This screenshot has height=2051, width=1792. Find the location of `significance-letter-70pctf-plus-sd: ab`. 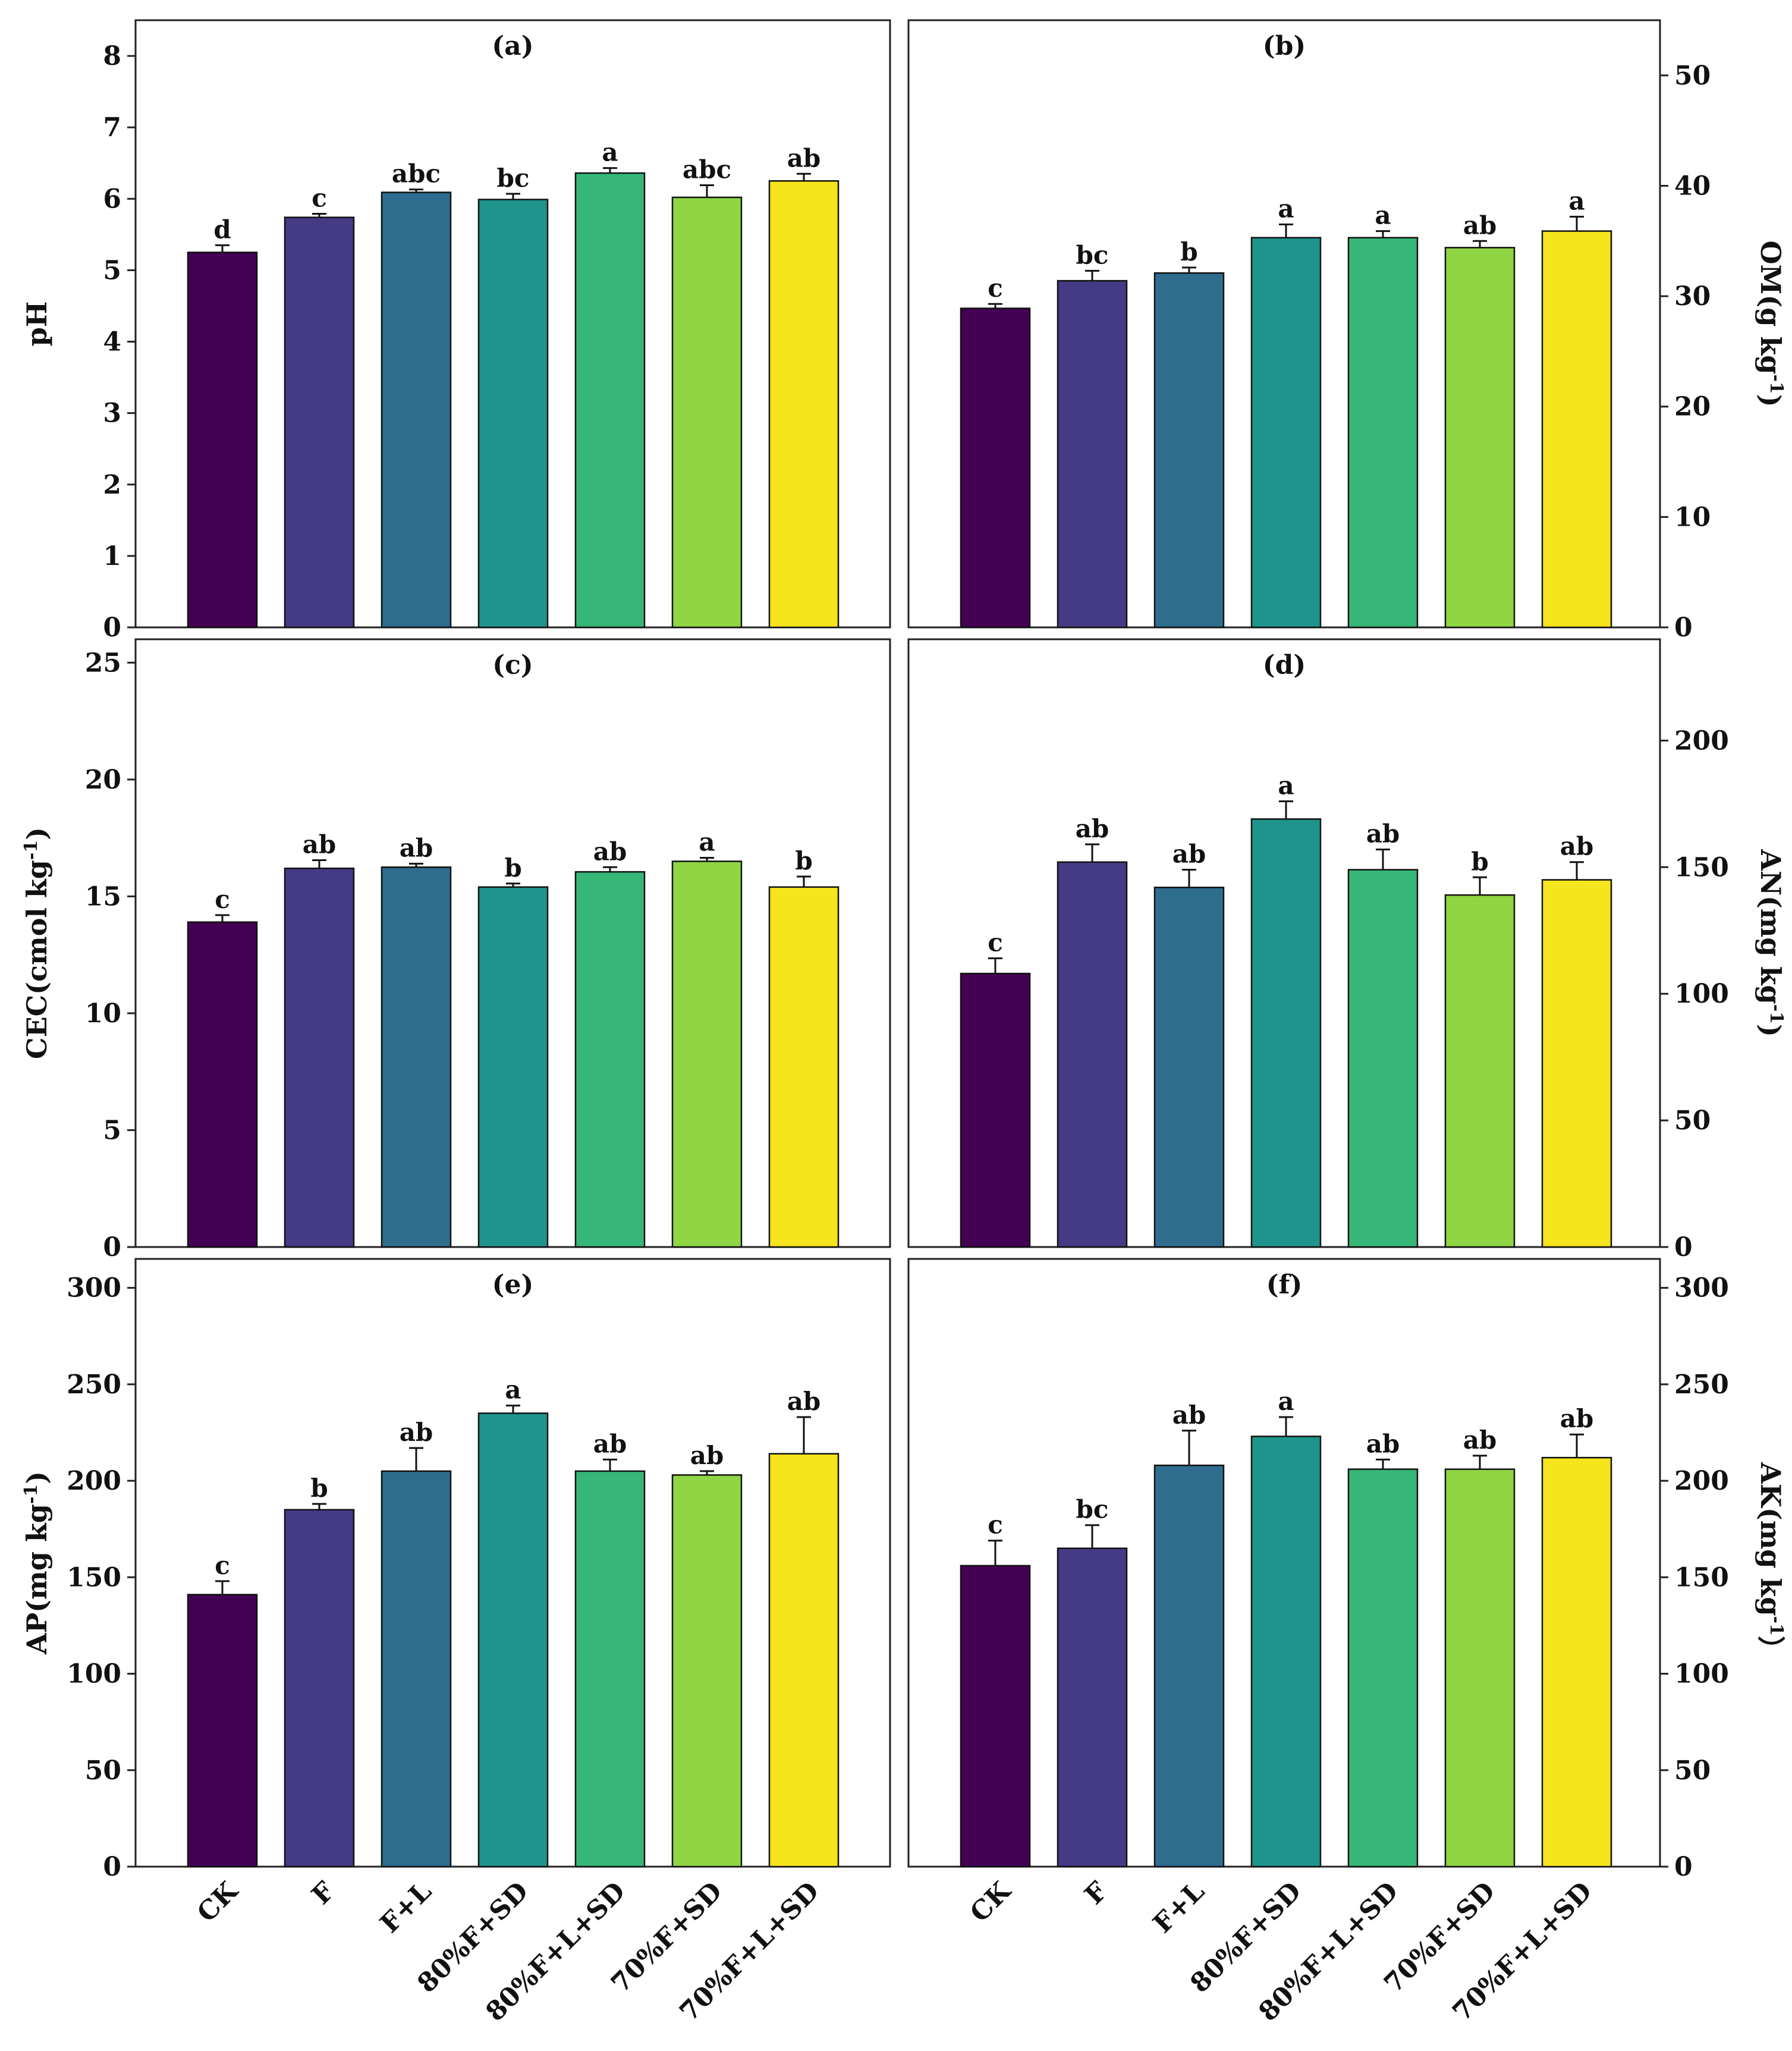

significance-letter-70pctf-plus-sd: ab is located at coordinates (707, 1455).